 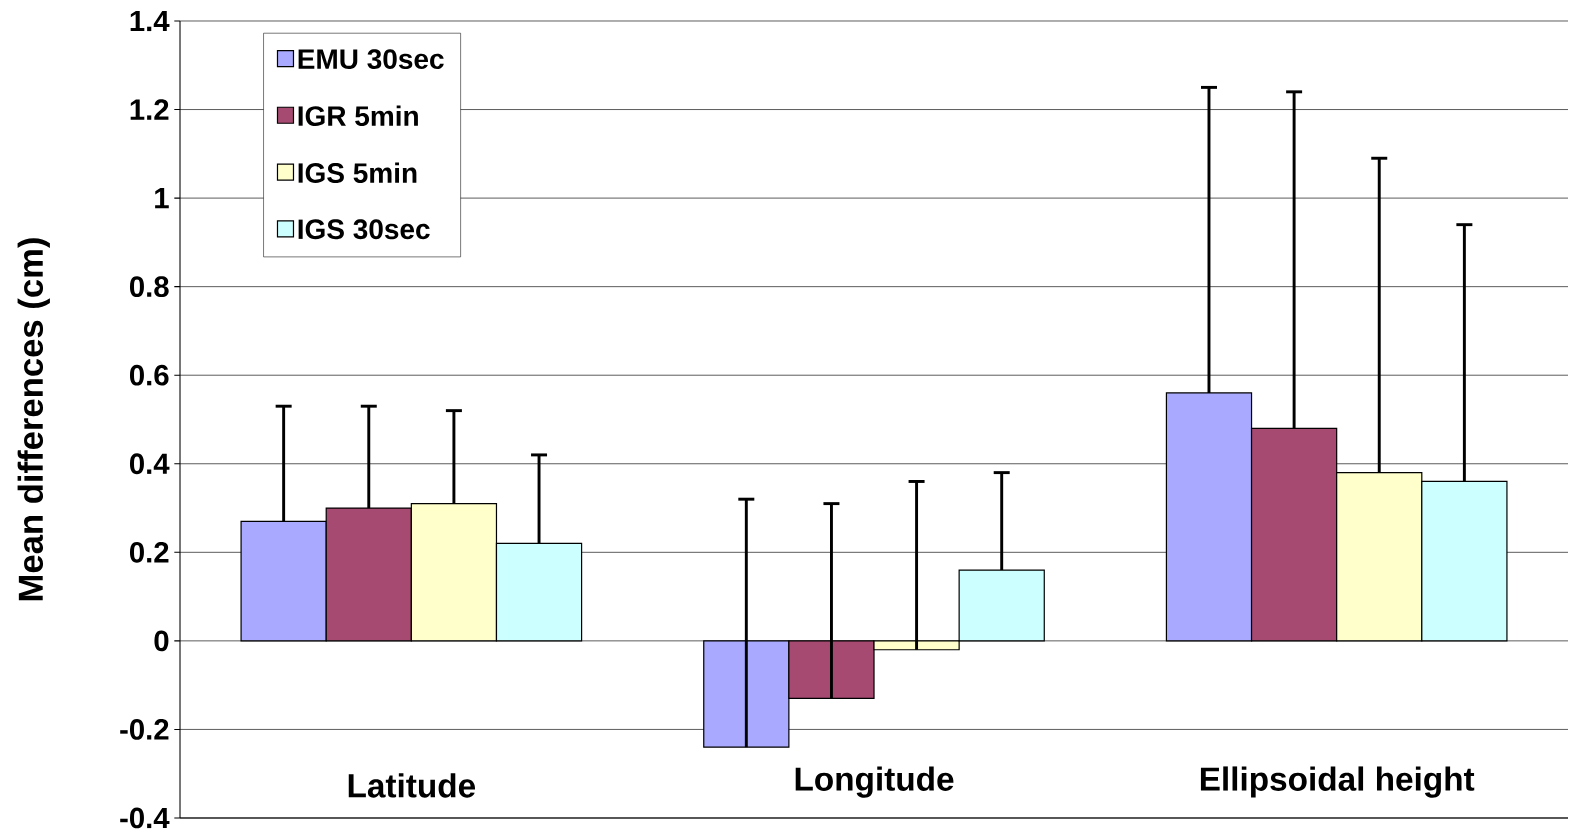 I want to click on x-tick-label: Latitude, so click(x=412, y=785).